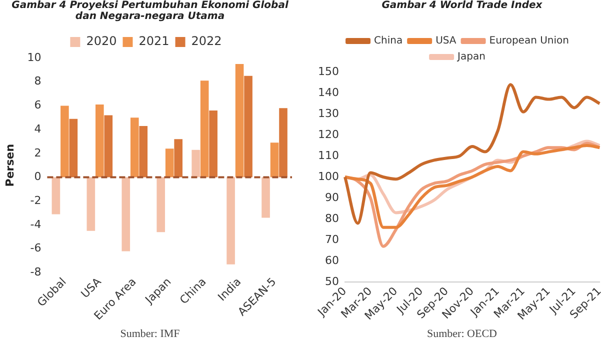 The image size is (612, 360). Describe the element at coordinates (331, 197) in the screenshot. I see `y-tick-label: 90` at that location.